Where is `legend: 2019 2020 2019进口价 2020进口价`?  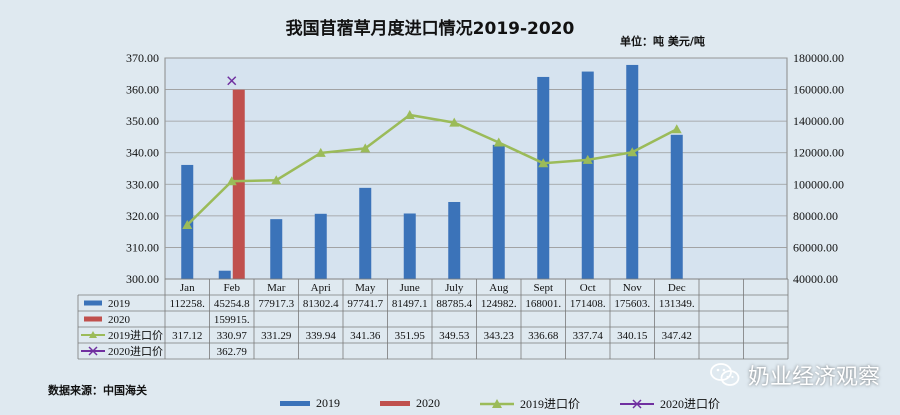
legend: 2019 2020 2019进口价 2020进口价 is located at coordinates (500, 403).